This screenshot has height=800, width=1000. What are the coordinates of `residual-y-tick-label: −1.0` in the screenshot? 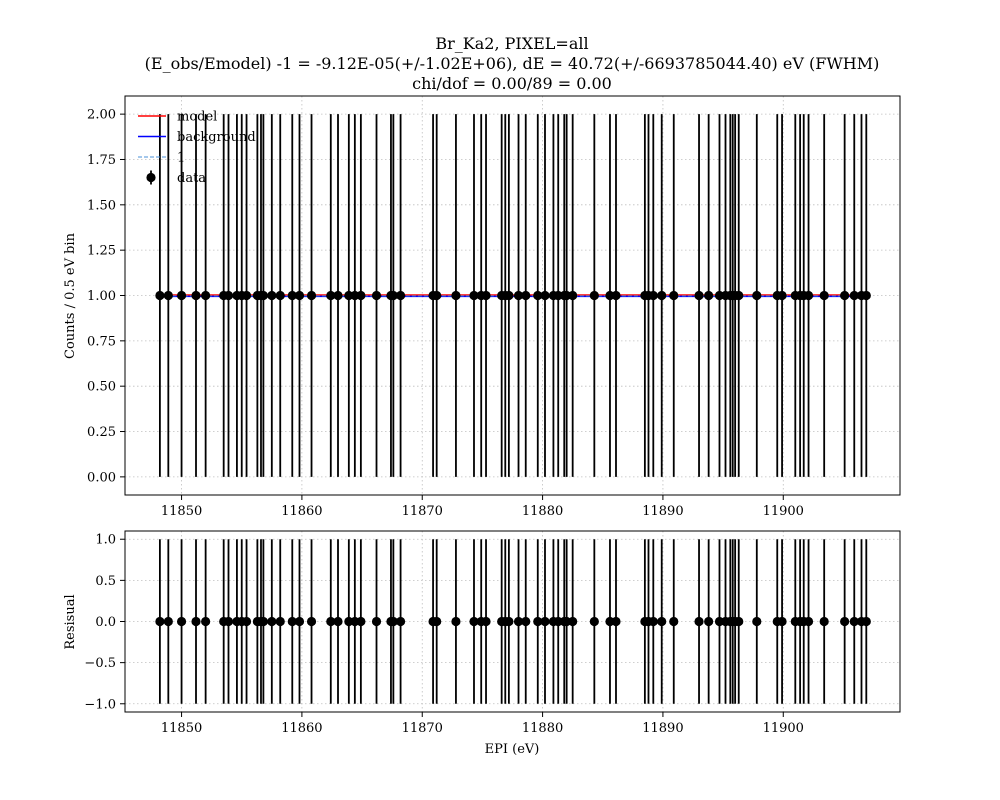 It's located at (100, 704).